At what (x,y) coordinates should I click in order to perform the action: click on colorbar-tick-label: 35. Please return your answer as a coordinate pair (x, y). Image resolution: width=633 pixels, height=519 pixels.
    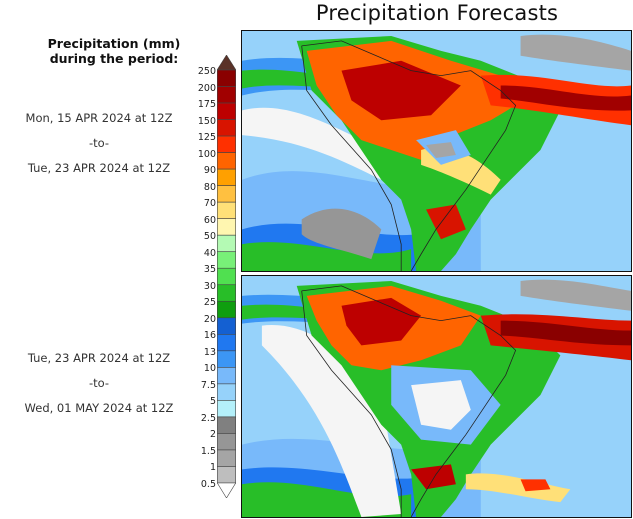
    Looking at the image, I should click on (209, 270).